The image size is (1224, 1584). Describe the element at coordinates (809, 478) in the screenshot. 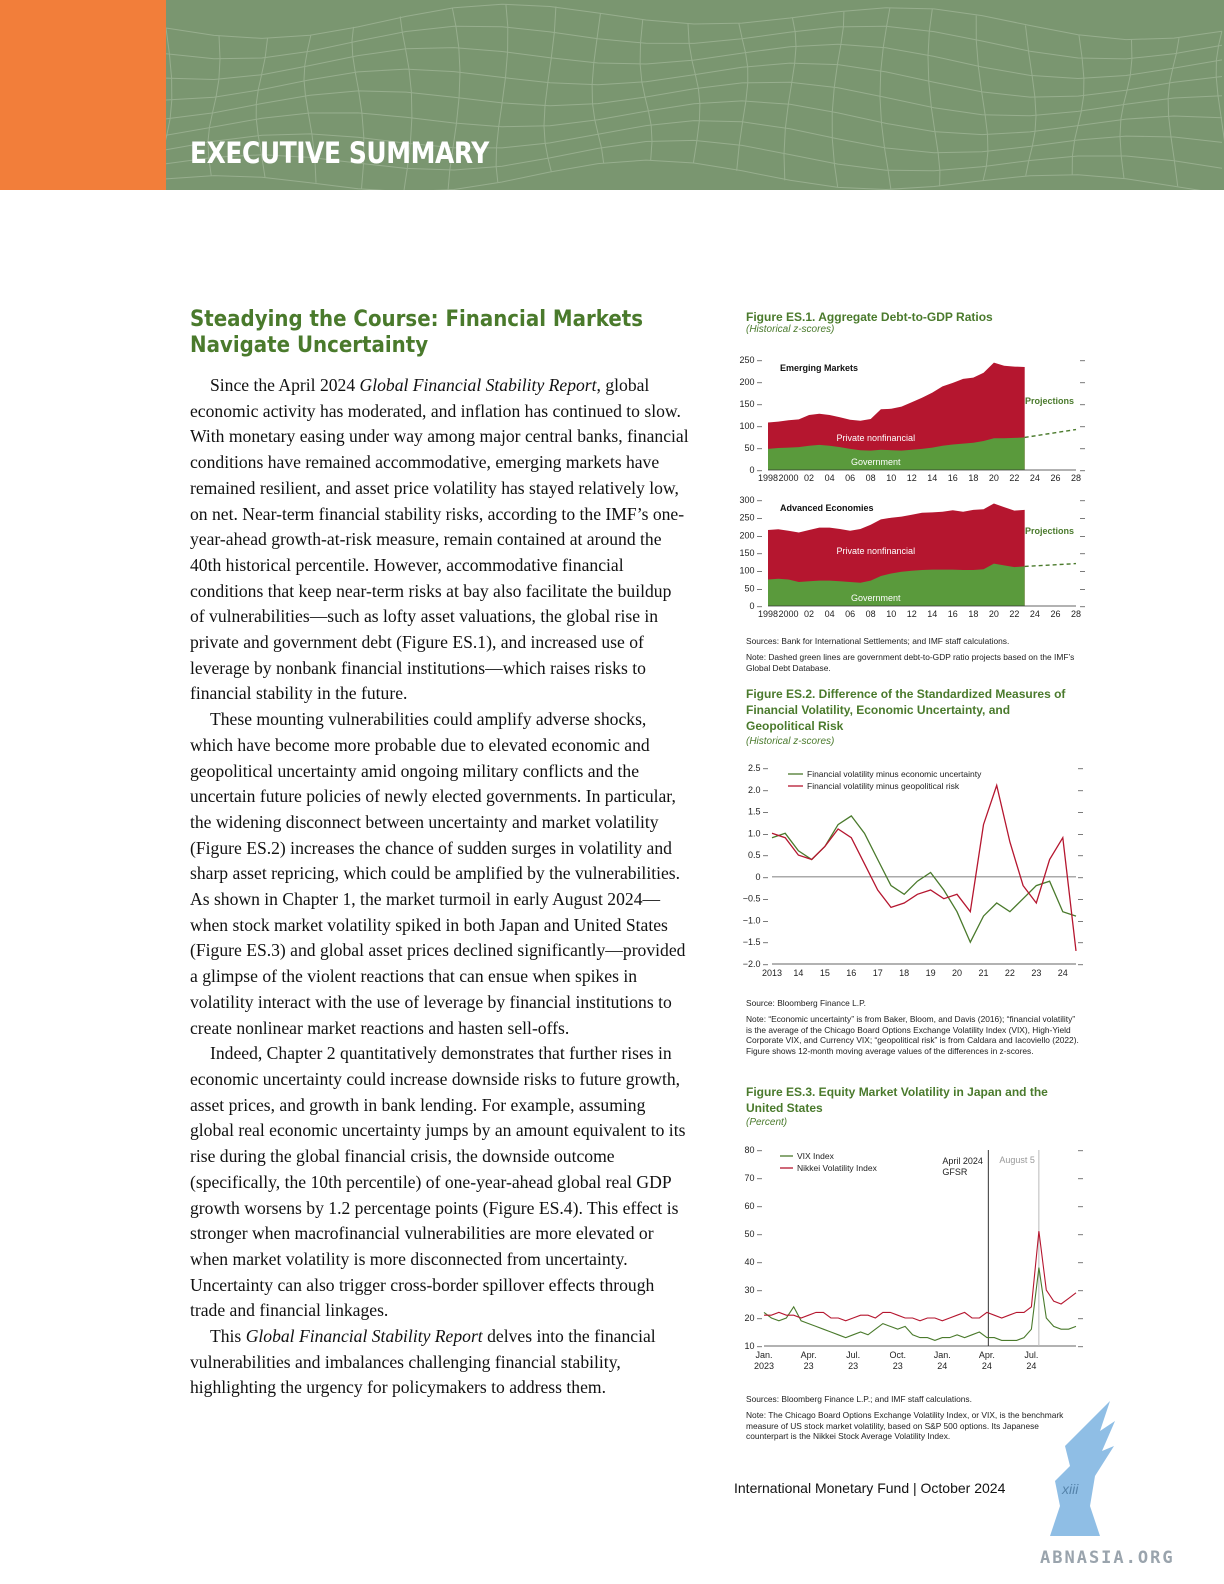

I see `x-tick-label: 02` at that location.